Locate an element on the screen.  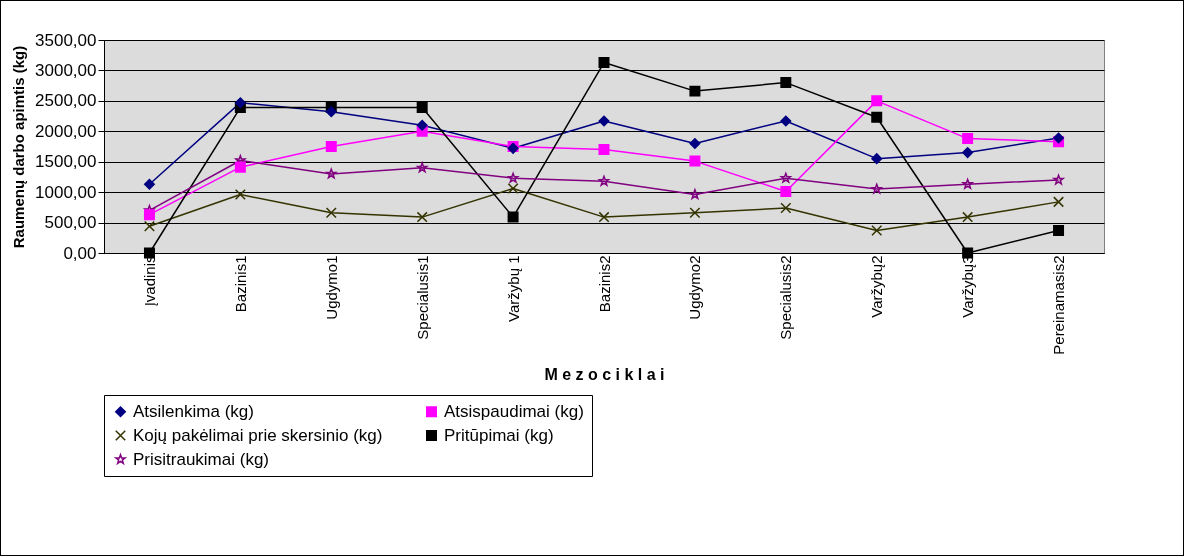
legend-label: Prisitraukimai (kg) is located at coordinates (201, 459).